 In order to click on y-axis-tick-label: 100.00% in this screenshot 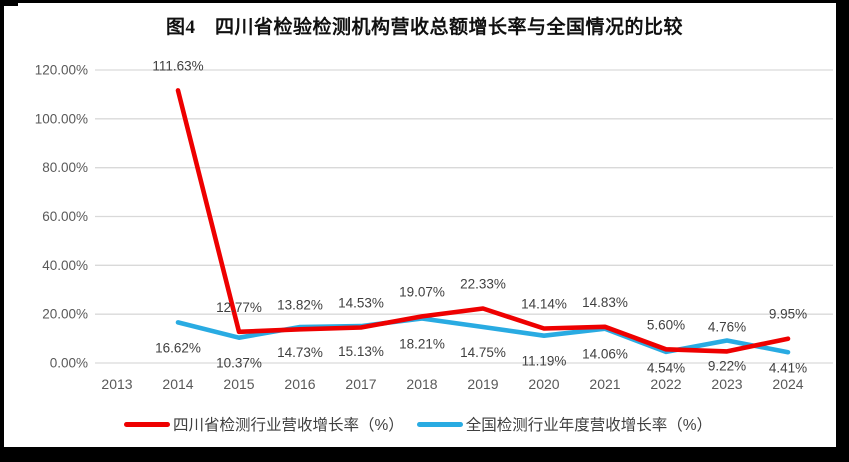, I will do `click(61, 118)`.